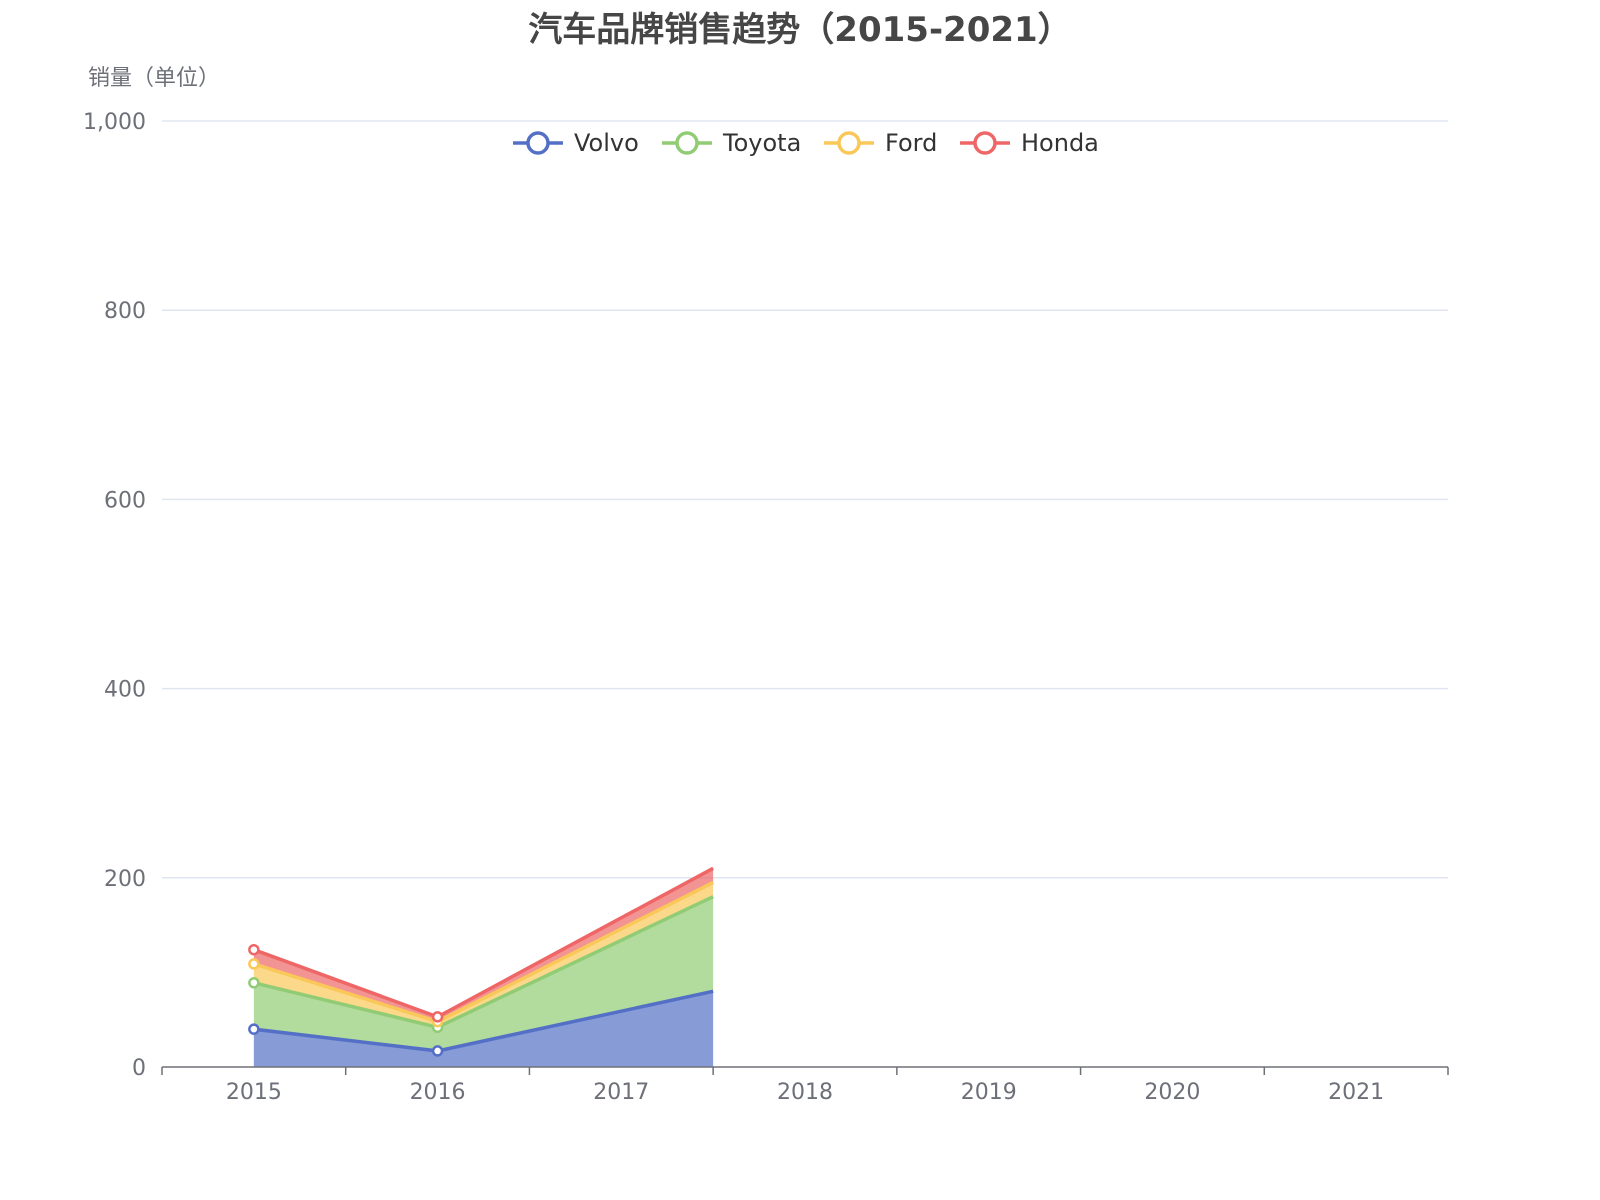  Describe the element at coordinates (880, 143) in the screenshot. I see `legend-item-ford: Ford` at that location.